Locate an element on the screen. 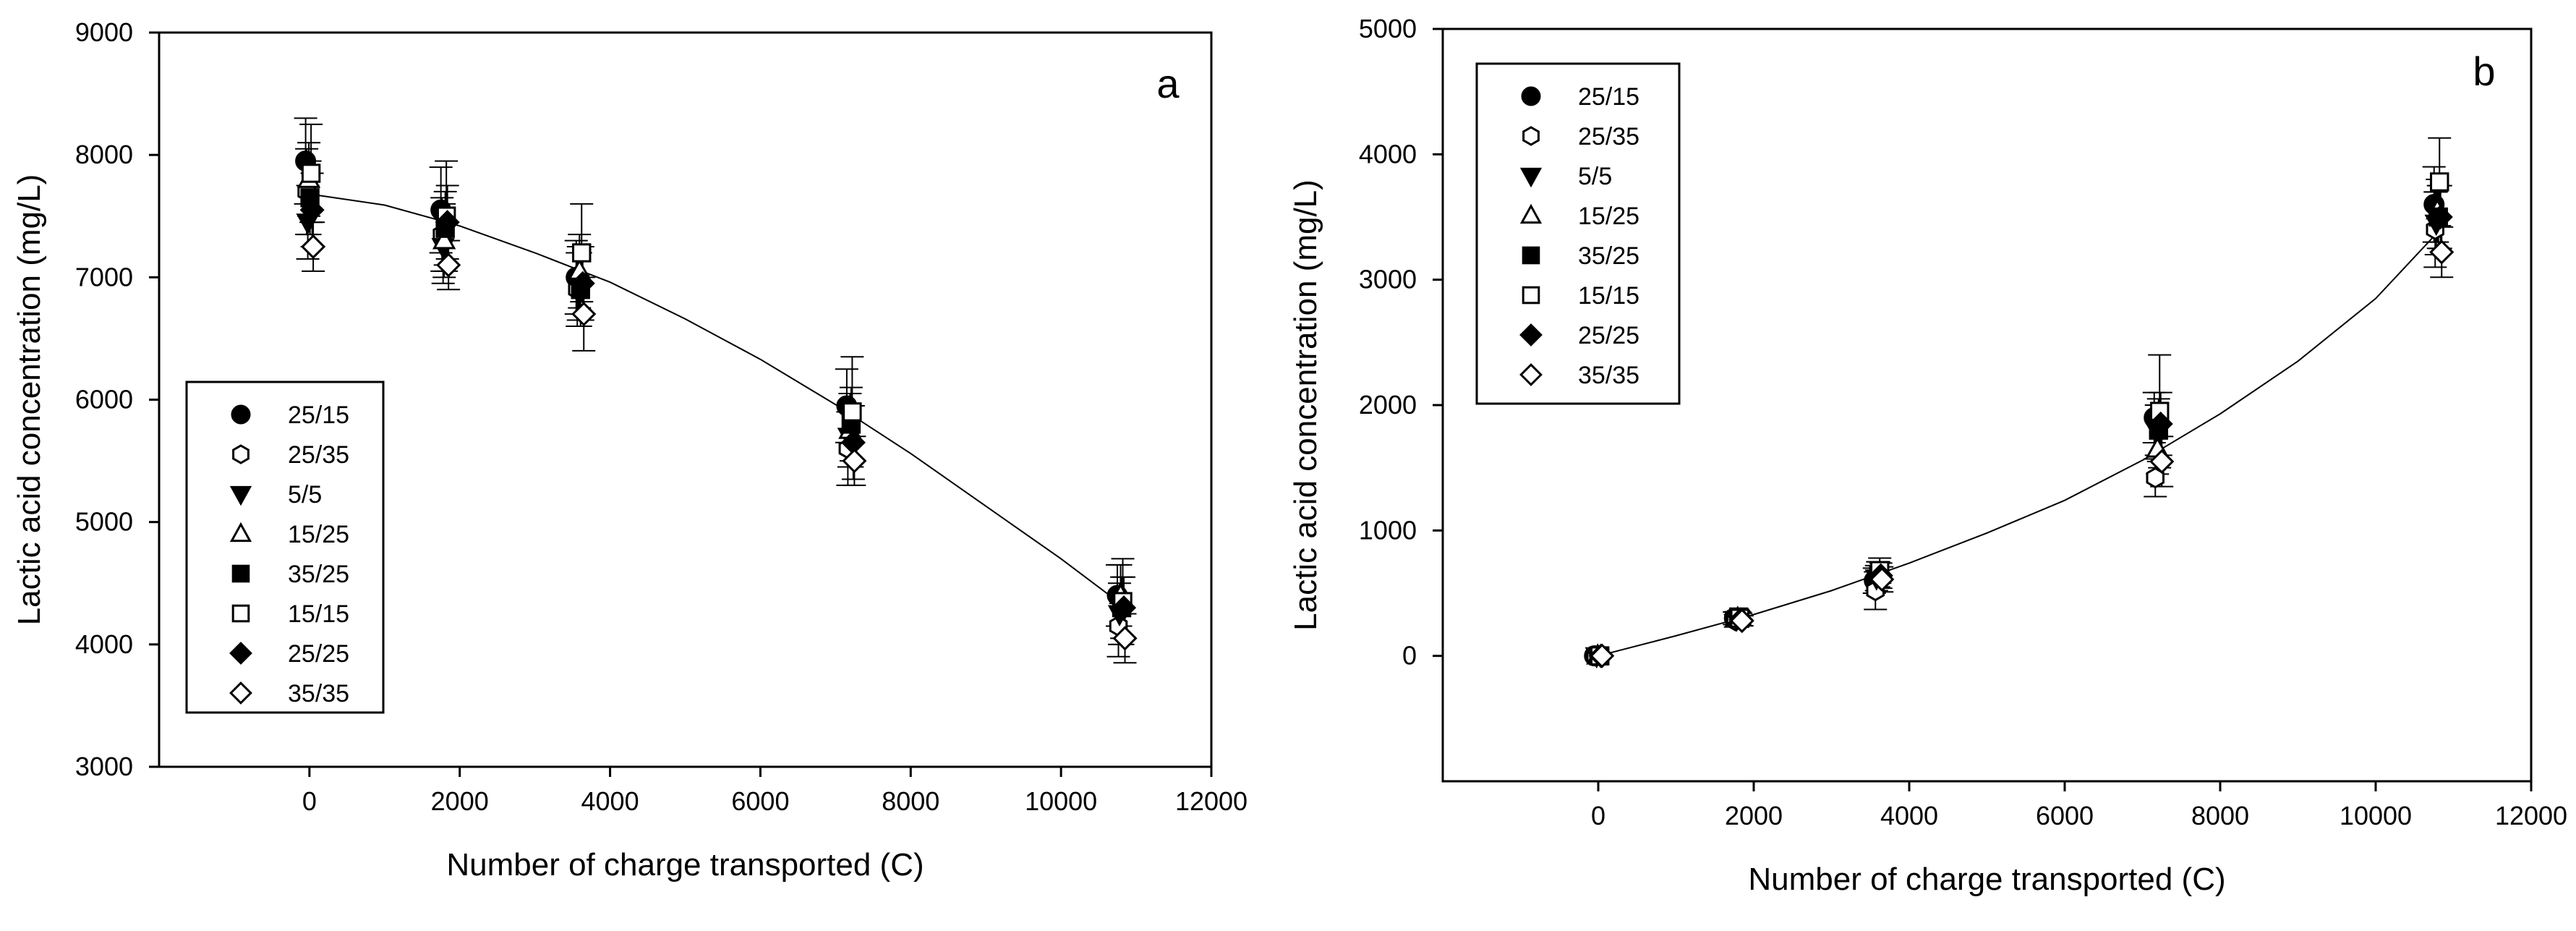 The height and width of the screenshot is (931, 2576). y-tick-label: 1000 is located at coordinates (1388, 530).